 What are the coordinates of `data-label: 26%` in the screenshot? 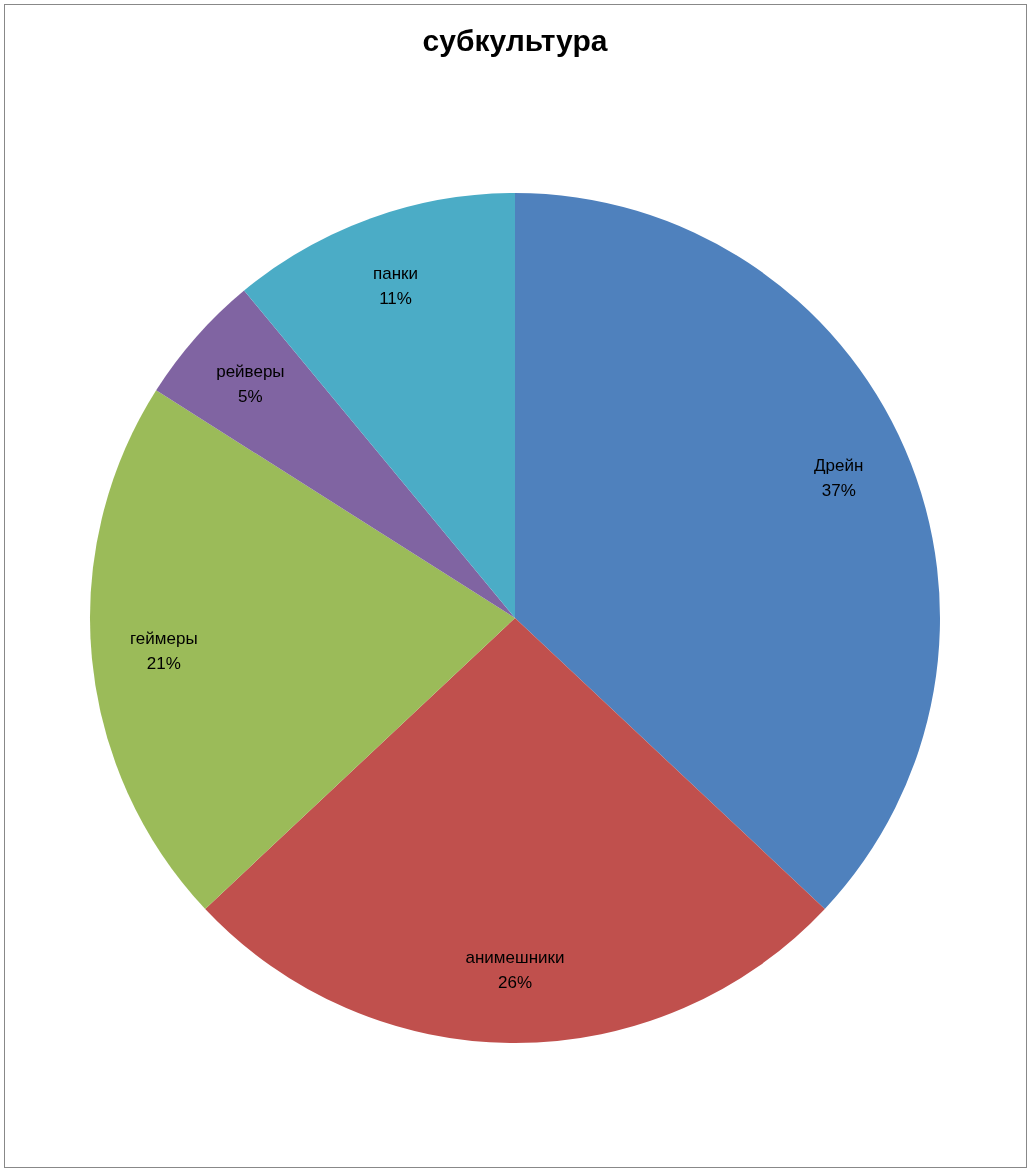 It's located at (515, 983).